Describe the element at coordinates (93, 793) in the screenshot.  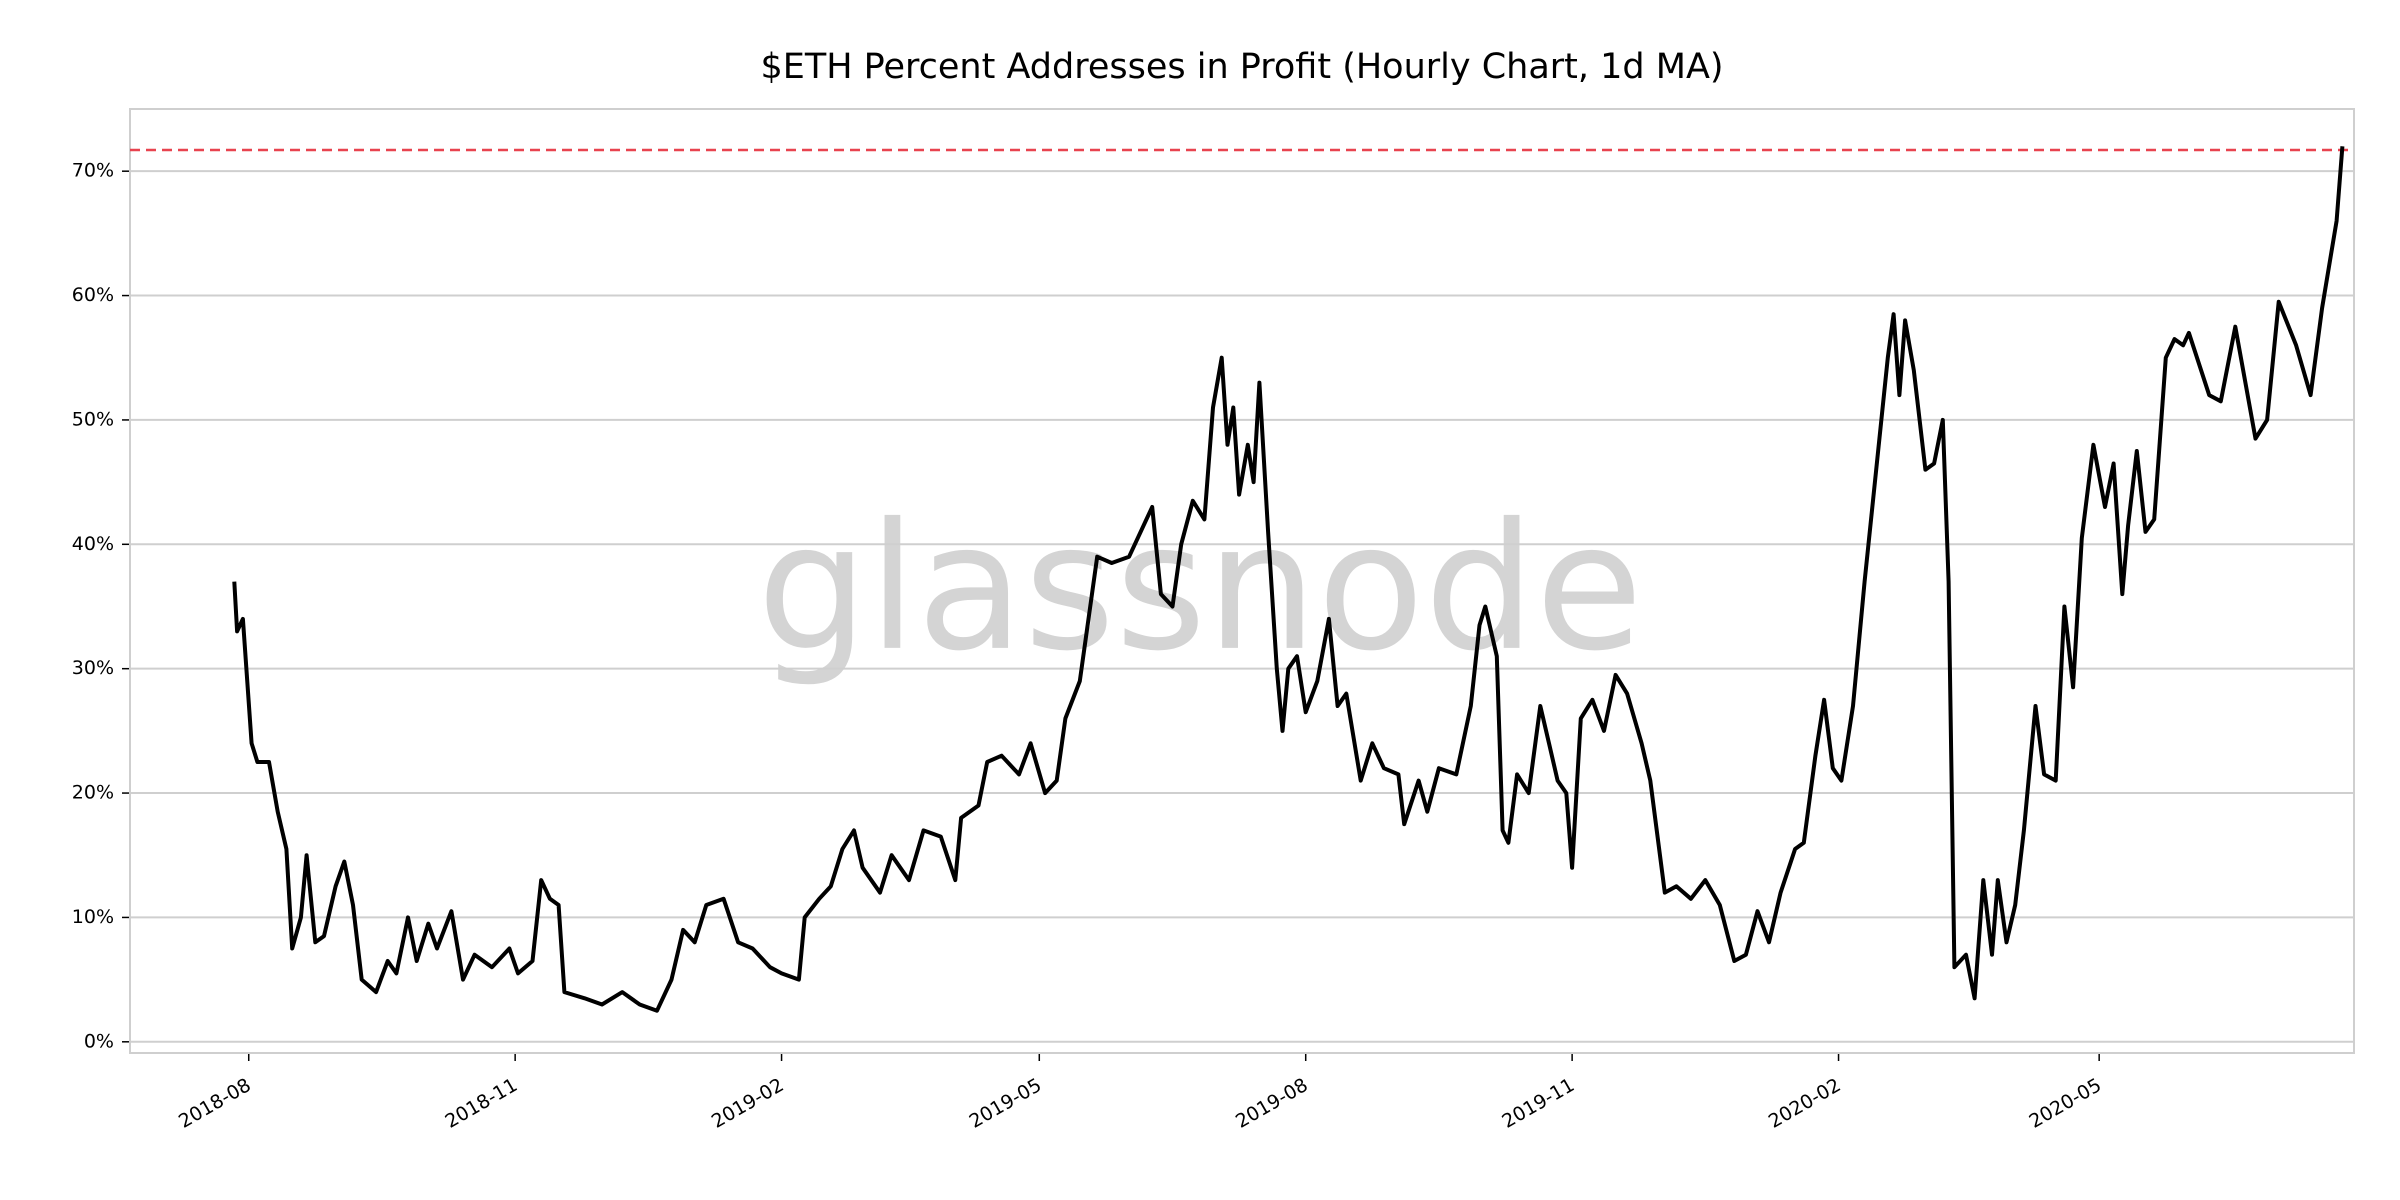
I see `y-tick-label: 20%` at that location.